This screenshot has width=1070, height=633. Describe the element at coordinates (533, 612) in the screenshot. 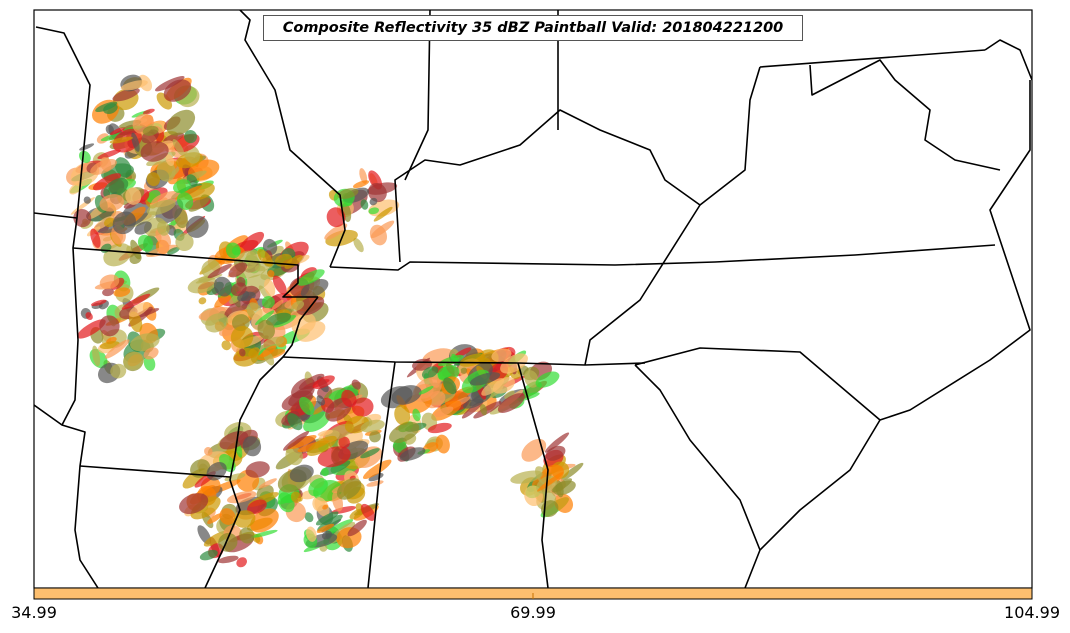

I see `colorbar-tick-label-mid: 69.99` at that location.